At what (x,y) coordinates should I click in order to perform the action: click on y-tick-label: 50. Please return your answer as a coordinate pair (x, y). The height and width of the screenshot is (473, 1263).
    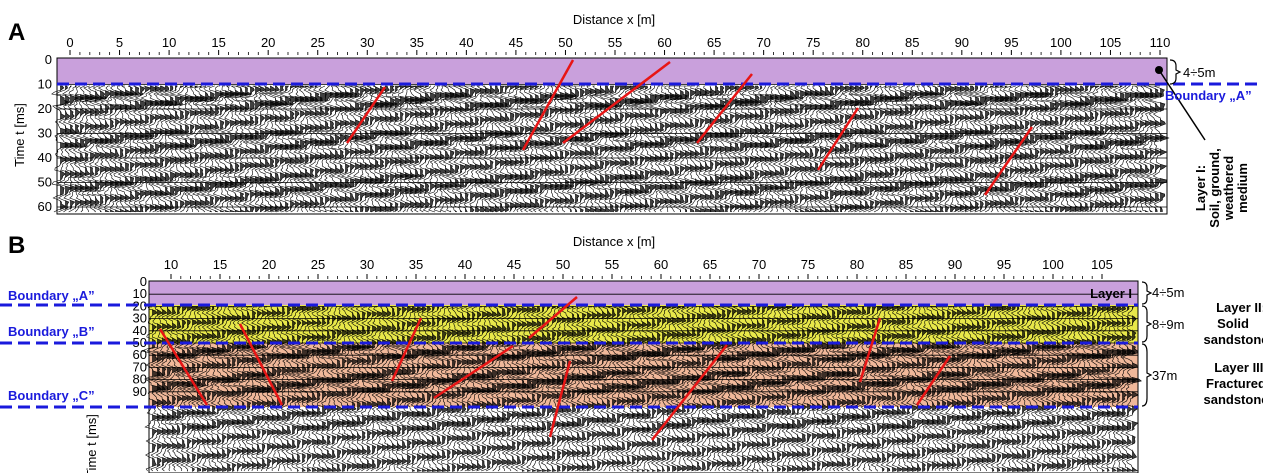
    Looking at the image, I should click on (140, 342).